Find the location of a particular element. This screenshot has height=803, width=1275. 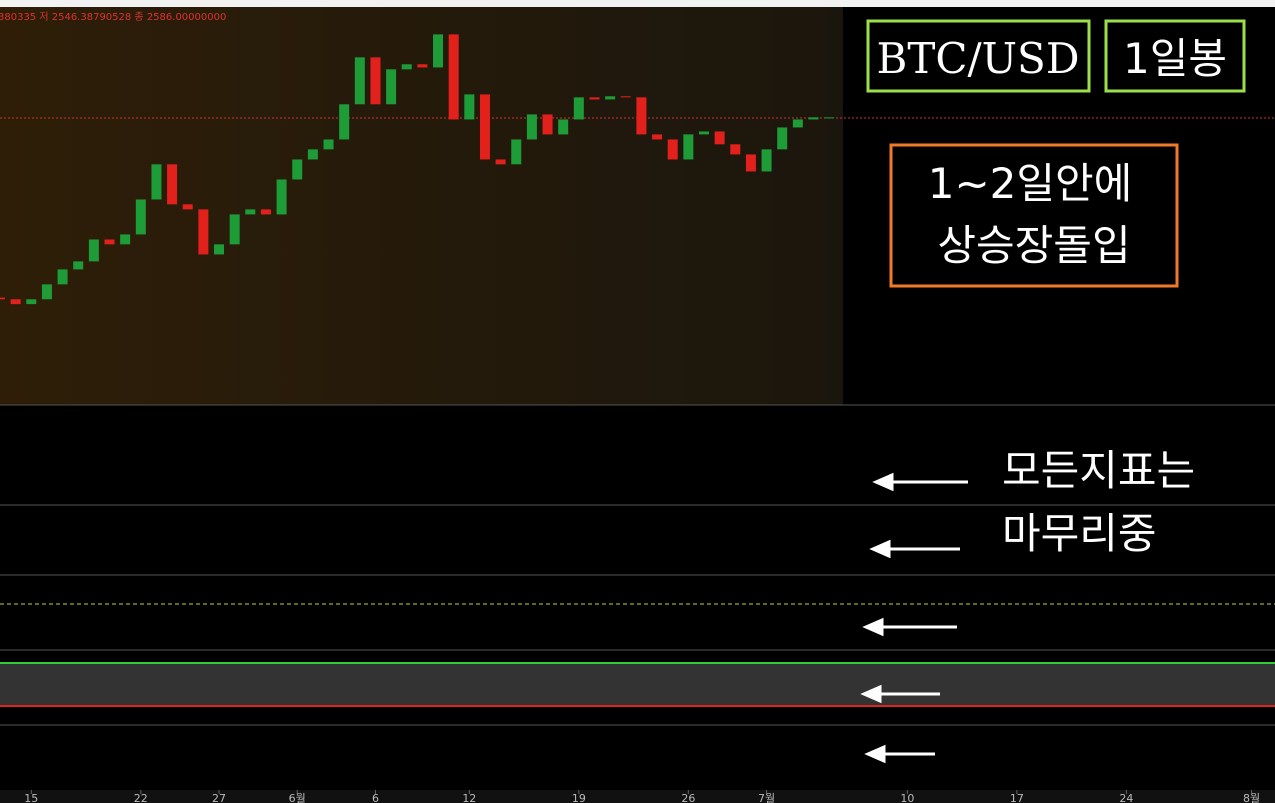

x-tick-label: 12 is located at coordinates (469, 797).